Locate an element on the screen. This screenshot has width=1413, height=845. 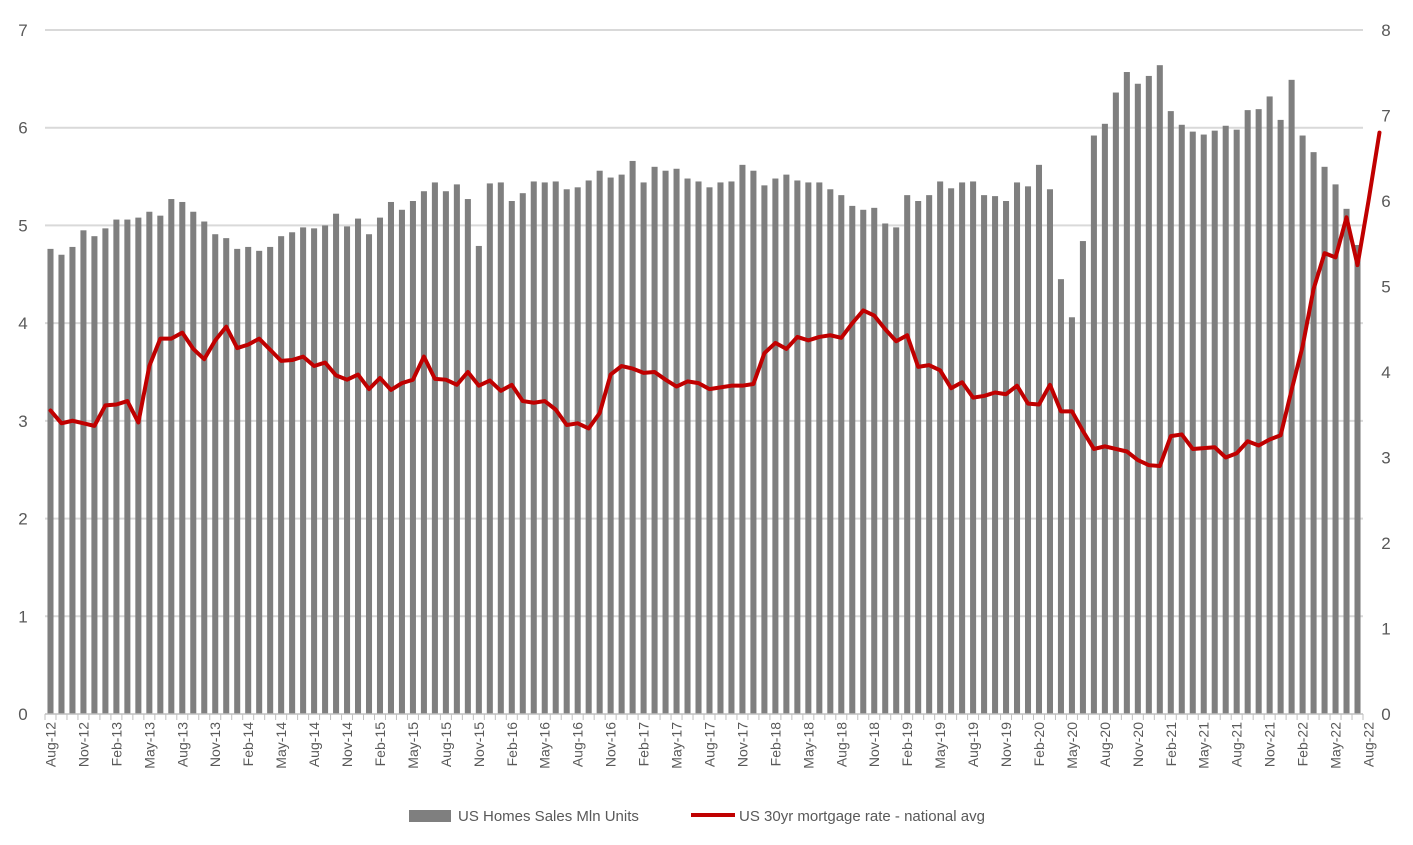
legend-label-bars: US Homes Sales Mln Units is located at coordinates (548, 816).